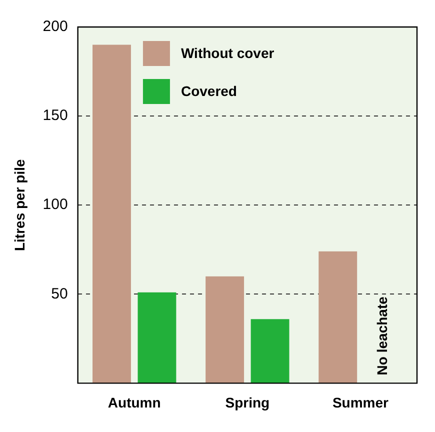 This screenshot has width=435, height=432. I want to click on annotation: No leachate, so click(382, 336).